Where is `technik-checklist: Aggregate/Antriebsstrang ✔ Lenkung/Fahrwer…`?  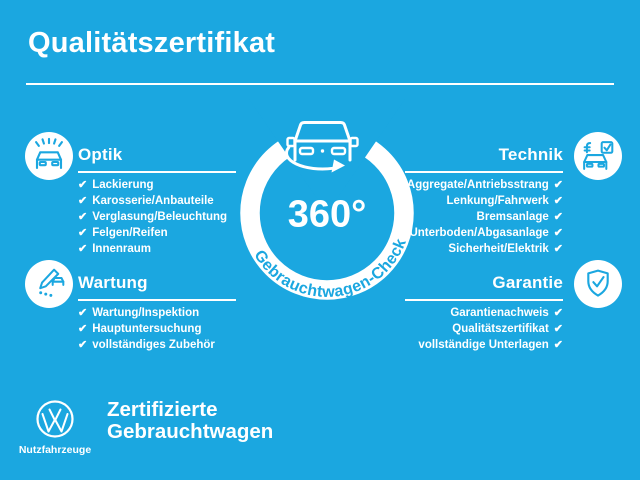 technik-checklist: Aggregate/Antriebsstrang ✔ Lenkung/Fahrwer… is located at coordinates (484, 217).